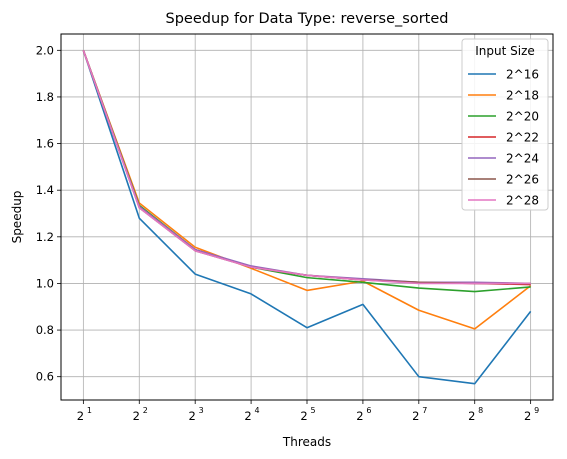 The height and width of the screenshot is (459, 567). Describe the element at coordinates (522, 96) in the screenshot. I see `legend-label: 2^18` at that location.